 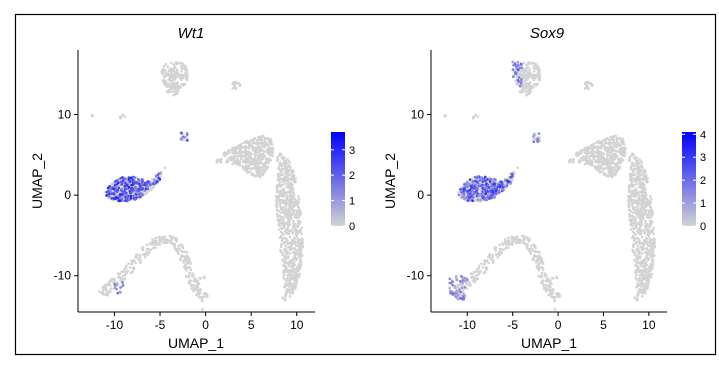 What do you see at coordinates (703, 158) in the screenshot?
I see `colorbar-tick-label: 3` at bounding box center [703, 158].